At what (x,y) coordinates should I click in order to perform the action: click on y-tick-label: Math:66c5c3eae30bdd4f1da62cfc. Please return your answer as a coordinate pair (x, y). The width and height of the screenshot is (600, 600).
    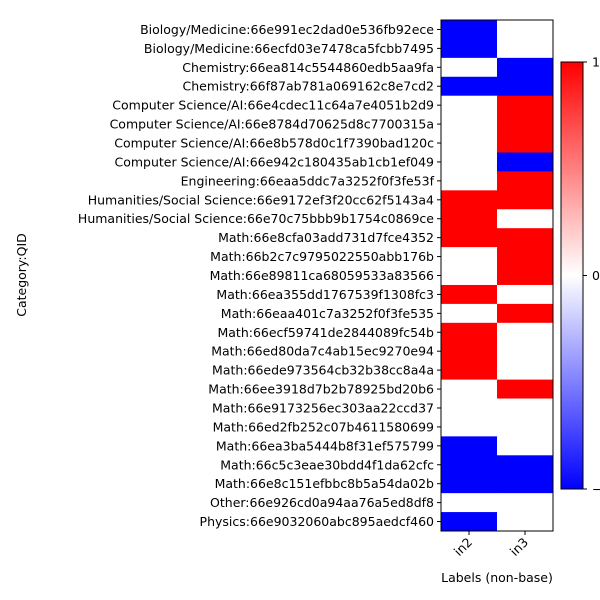
    Looking at the image, I should click on (327, 464).